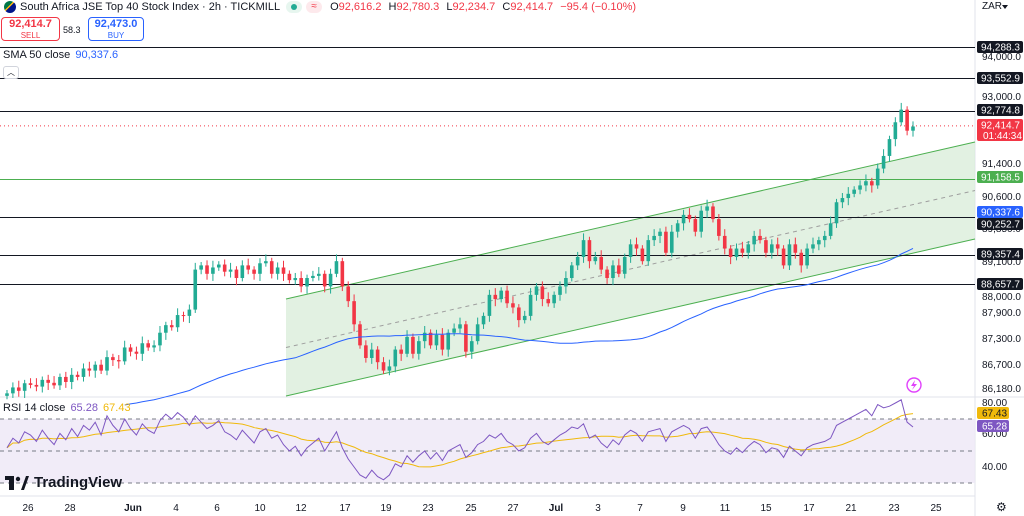  What do you see at coordinates (97, 55) in the screenshot?
I see `sma-value: 90,337.6` at bounding box center [97, 55].